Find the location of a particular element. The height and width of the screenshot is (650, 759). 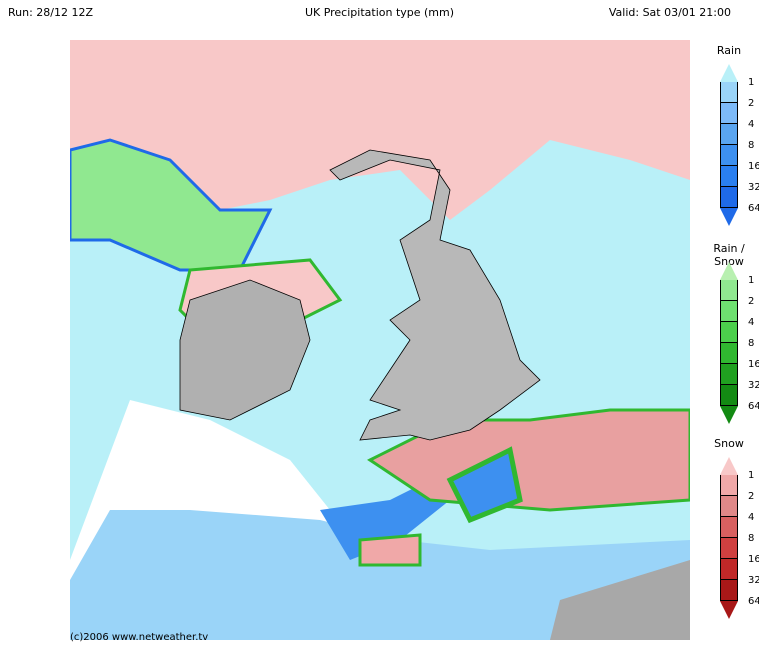

legend-title: Rain is located at coordinates (729, 50).